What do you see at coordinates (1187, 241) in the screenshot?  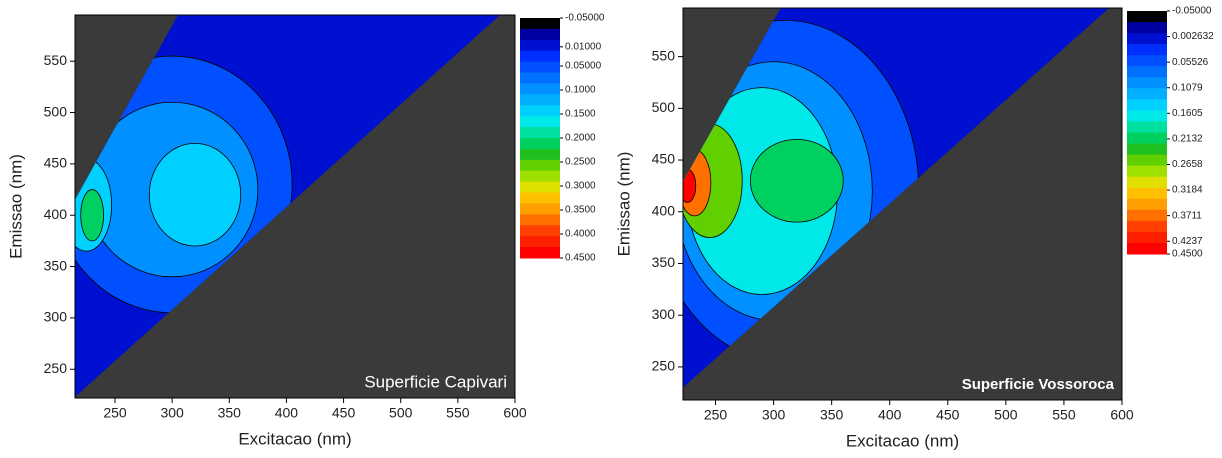 I see `colorbar-label: 0.4237` at bounding box center [1187, 241].